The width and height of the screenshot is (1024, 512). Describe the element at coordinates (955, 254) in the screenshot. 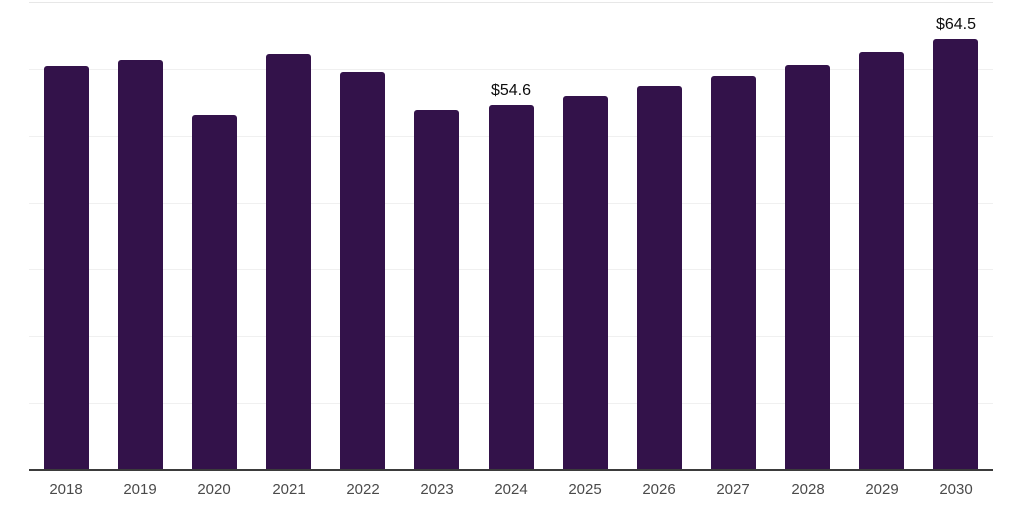

I see `bar-2030` at that location.